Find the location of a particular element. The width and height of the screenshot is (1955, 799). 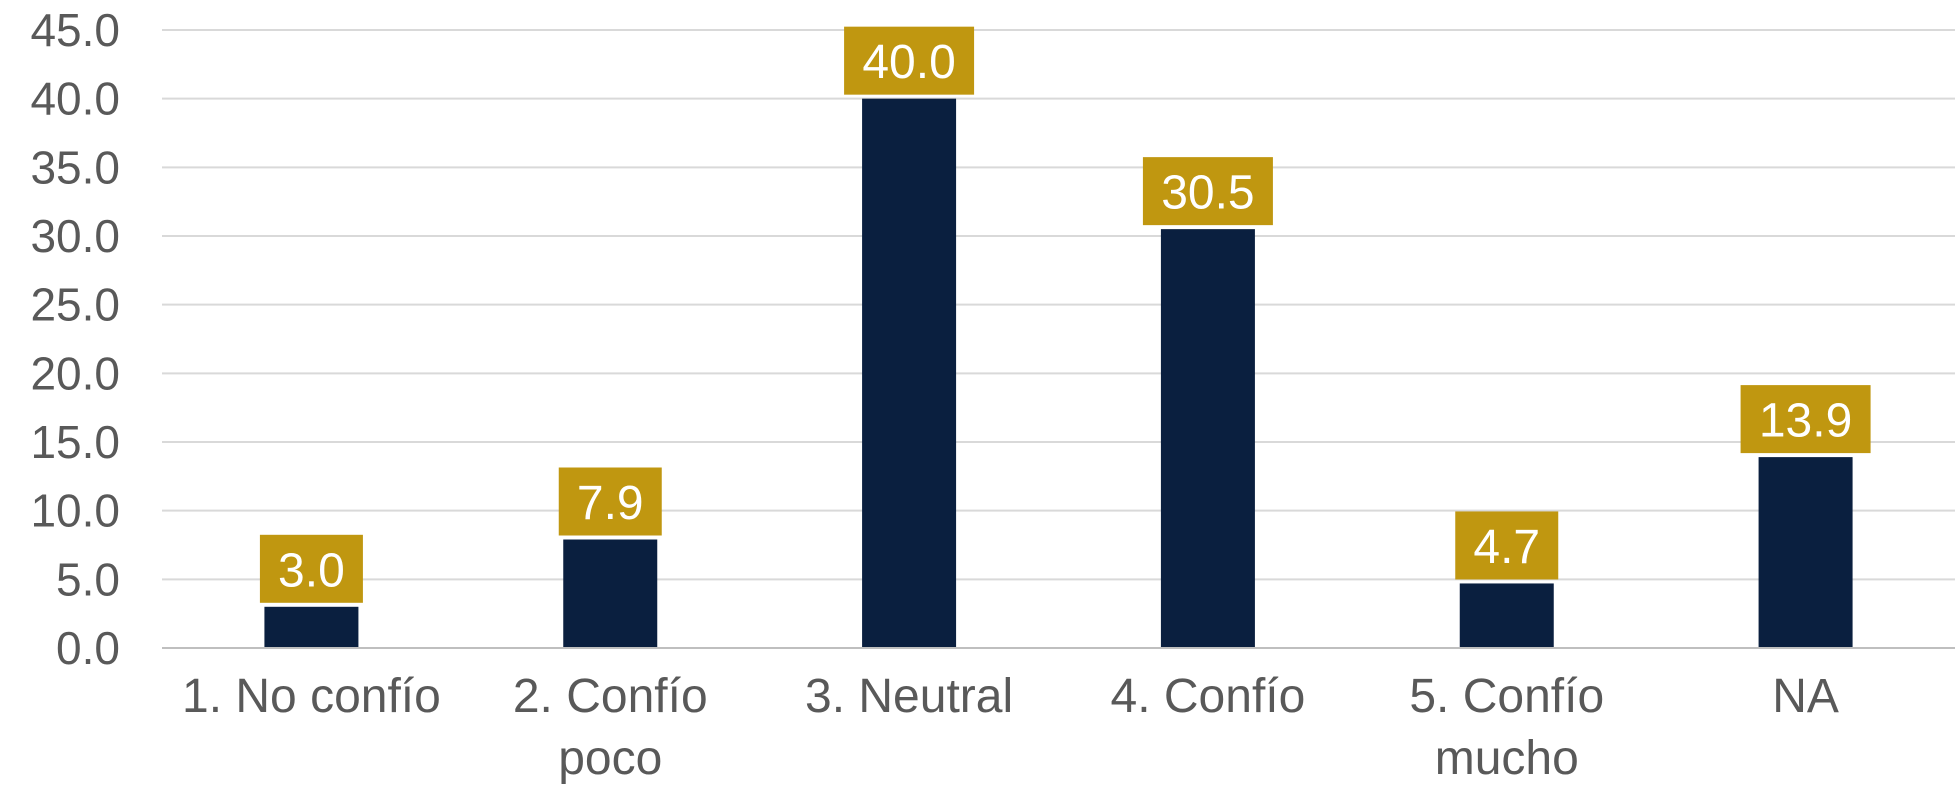

data-label: 4.7 is located at coordinates (1507, 545).